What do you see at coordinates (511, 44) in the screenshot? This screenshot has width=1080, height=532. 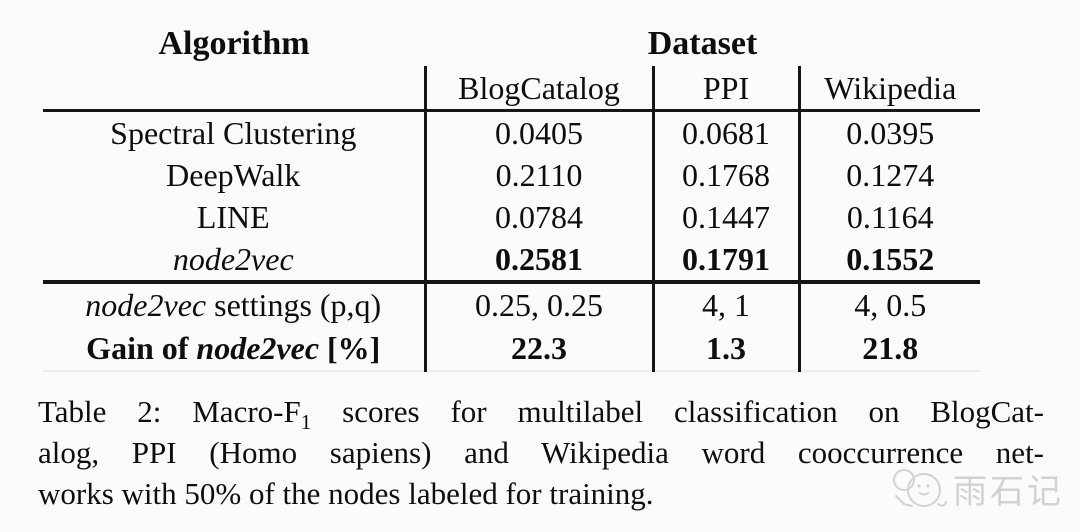 I see `table-group-header-row: Algorithm Dataset` at bounding box center [511, 44].